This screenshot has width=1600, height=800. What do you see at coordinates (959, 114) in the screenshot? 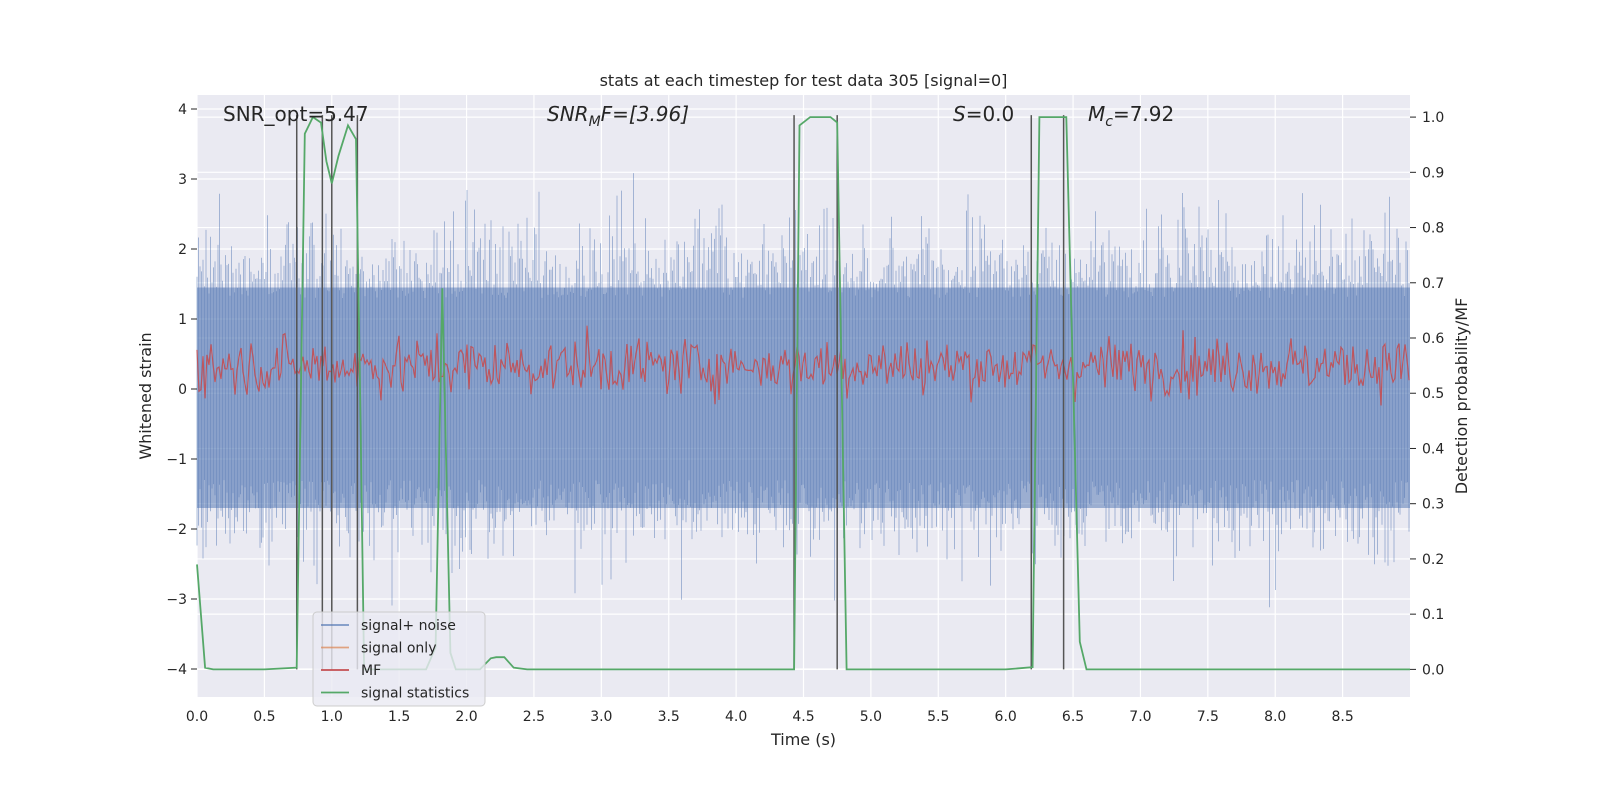
I see `annotation-s-var: S` at bounding box center [959, 114].